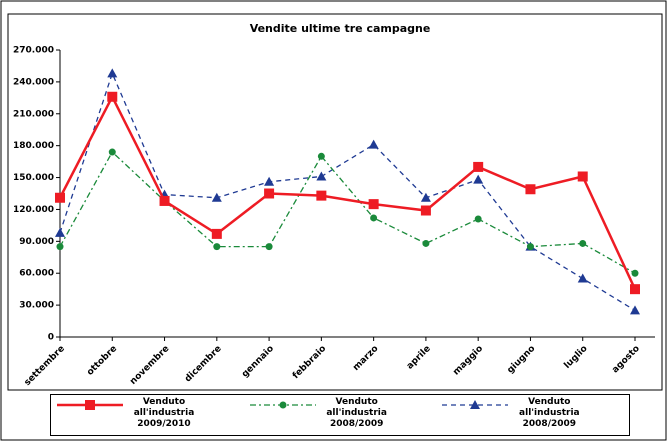  What do you see at coordinates (36, 306) in the screenshot?
I see `y-tick-label: 30.000` at bounding box center [36, 306].